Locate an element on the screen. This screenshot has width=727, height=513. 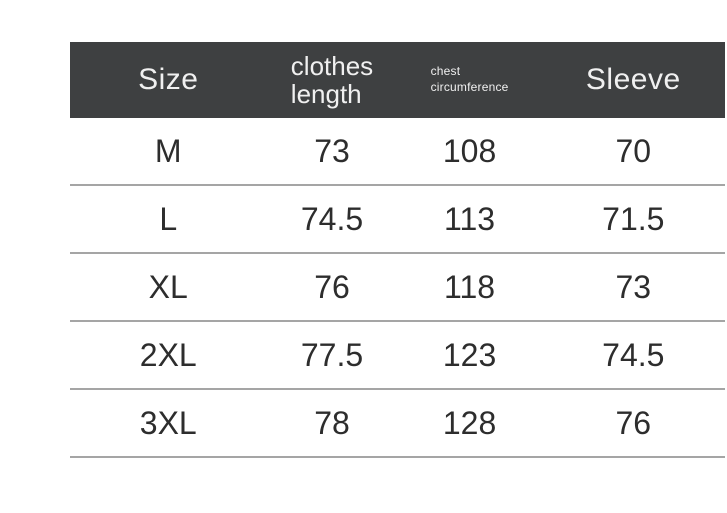
table-row-2xl: 2XL 77.5 123 74.5 is located at coordinates (397, 356).